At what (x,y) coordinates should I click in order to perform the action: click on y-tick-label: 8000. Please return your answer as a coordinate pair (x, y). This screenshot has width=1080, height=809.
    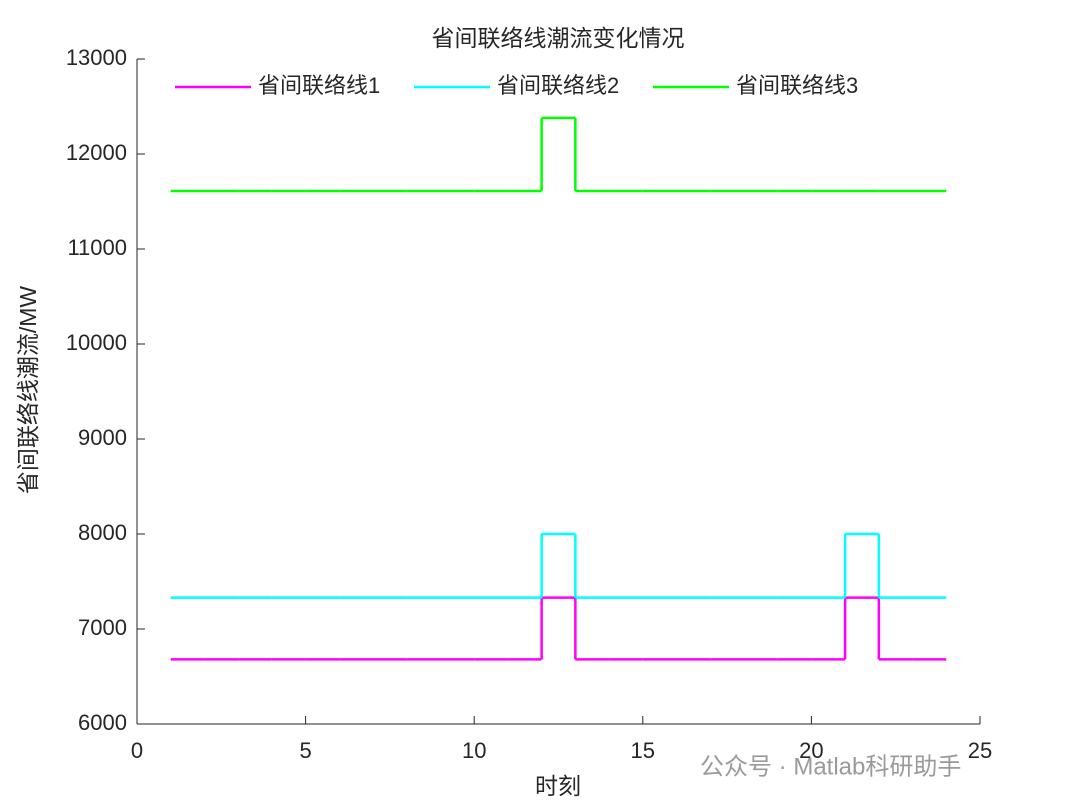
    Looking at the image, I should click on (102, 532).